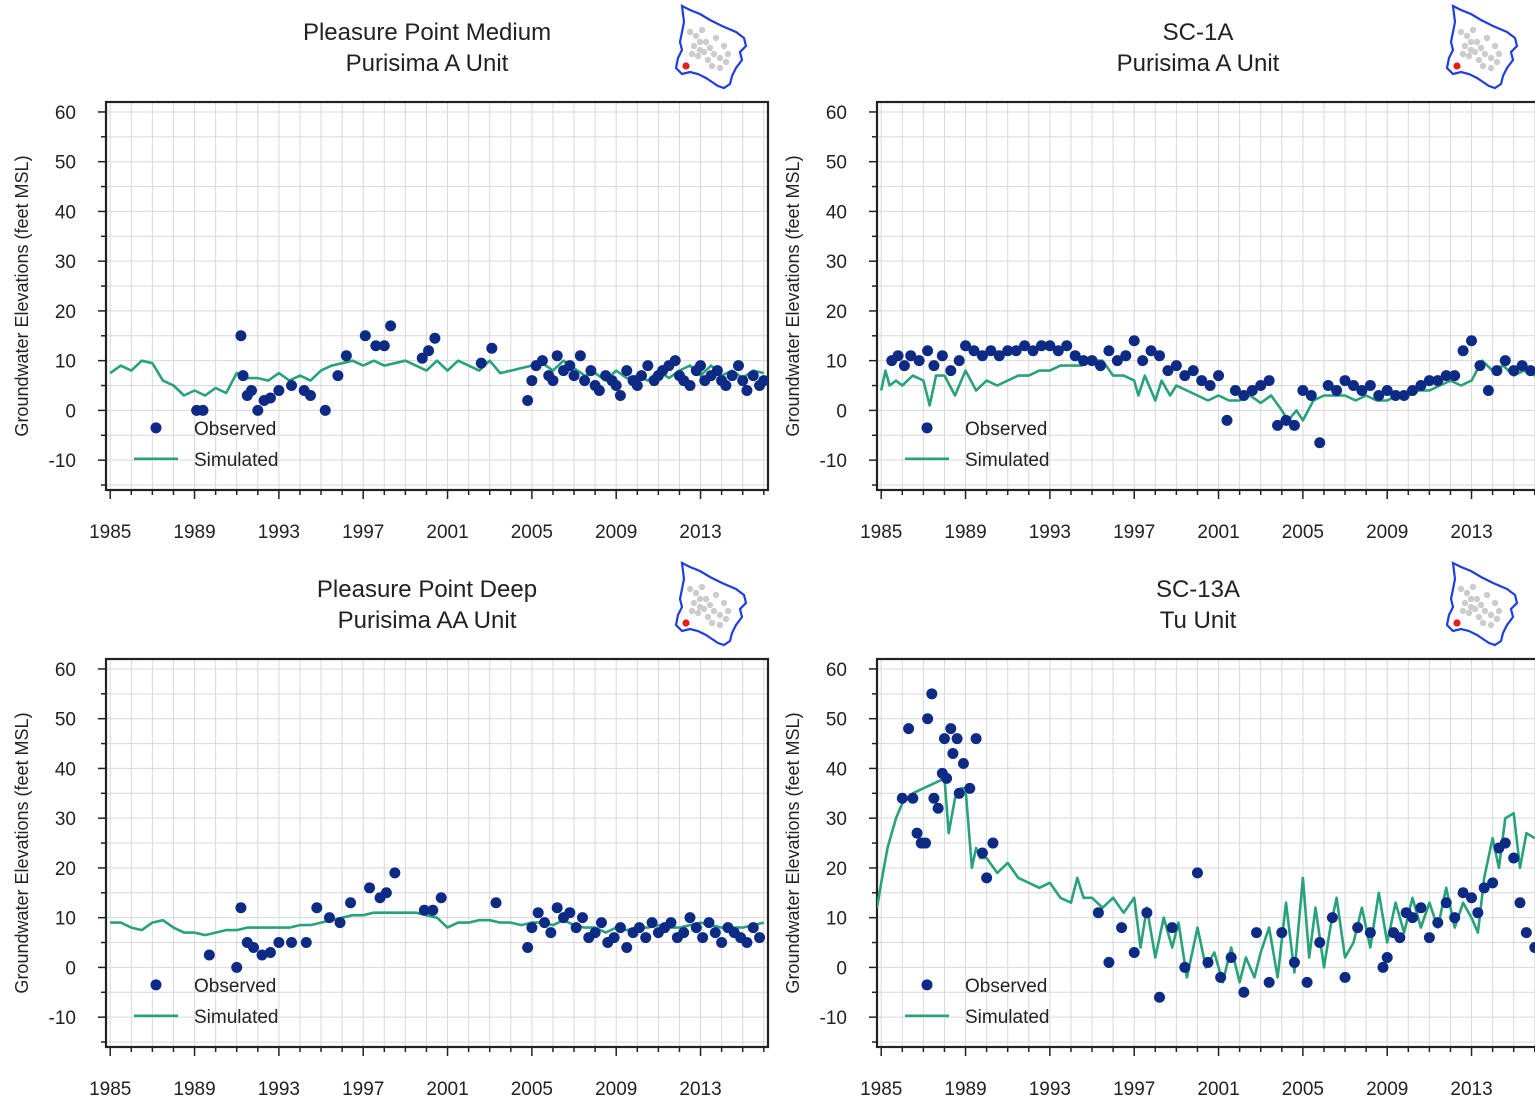 The height and width of the screenshot is (1102, 1535). What do you see at coordinates (836, 769) in the screenshot?
I see `y-tick-label: 40` at bounding box center [836, 769].